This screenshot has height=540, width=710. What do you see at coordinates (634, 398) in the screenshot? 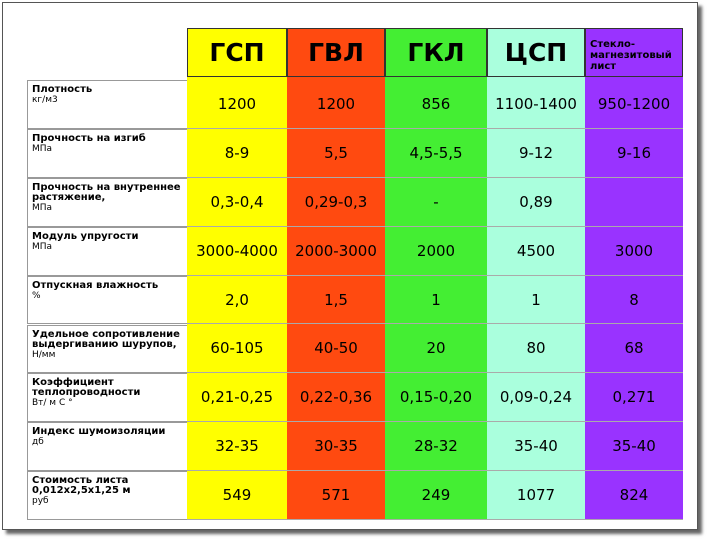
I see `value-cell: 0,271` at bounding box center [634, 398].